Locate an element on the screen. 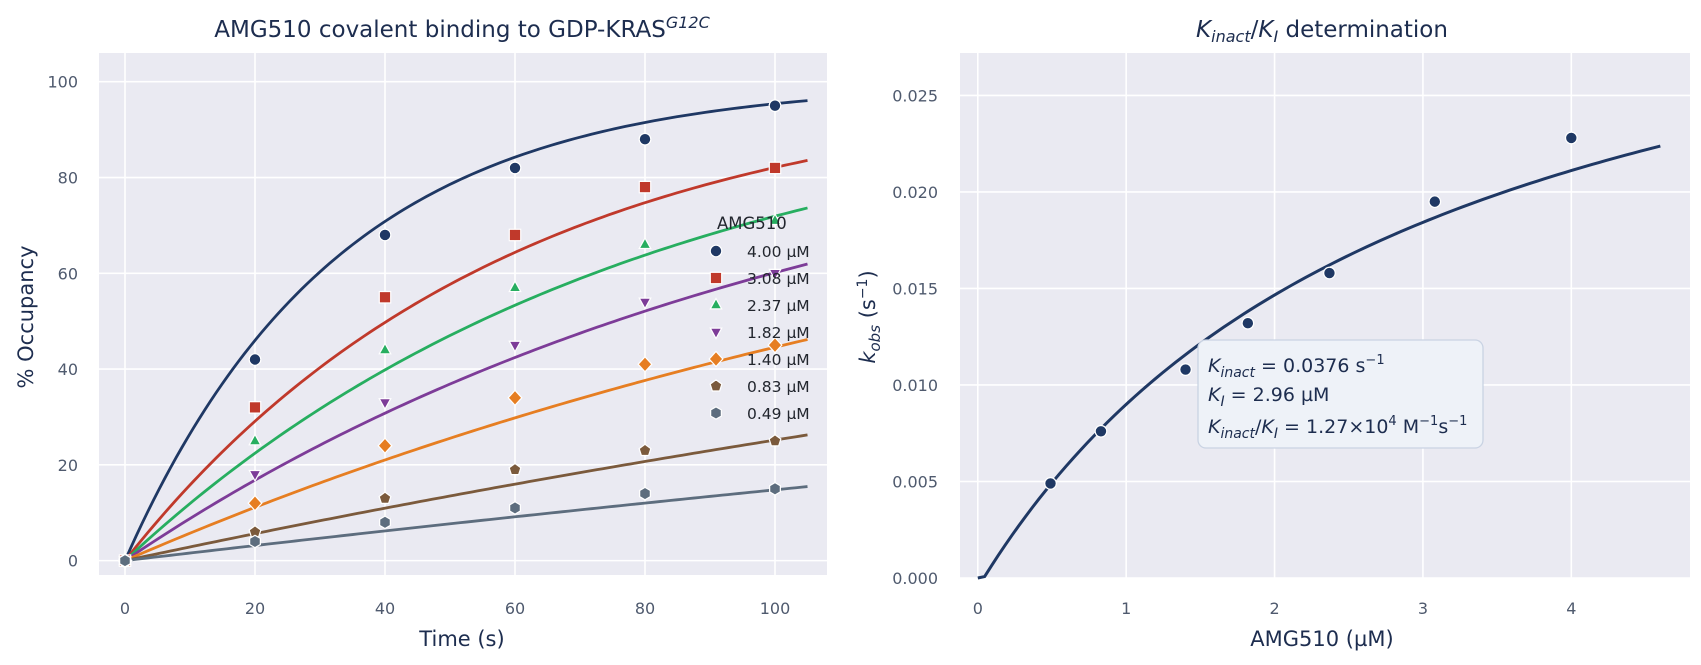  y-tick-label: 60 is located at coordinates (68, 273).